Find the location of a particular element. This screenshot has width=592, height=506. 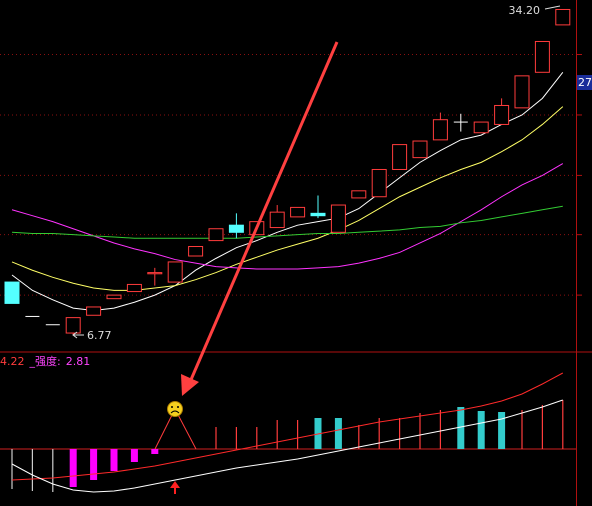

indicator-readout: _强度: is located at coordinates (45, 361).